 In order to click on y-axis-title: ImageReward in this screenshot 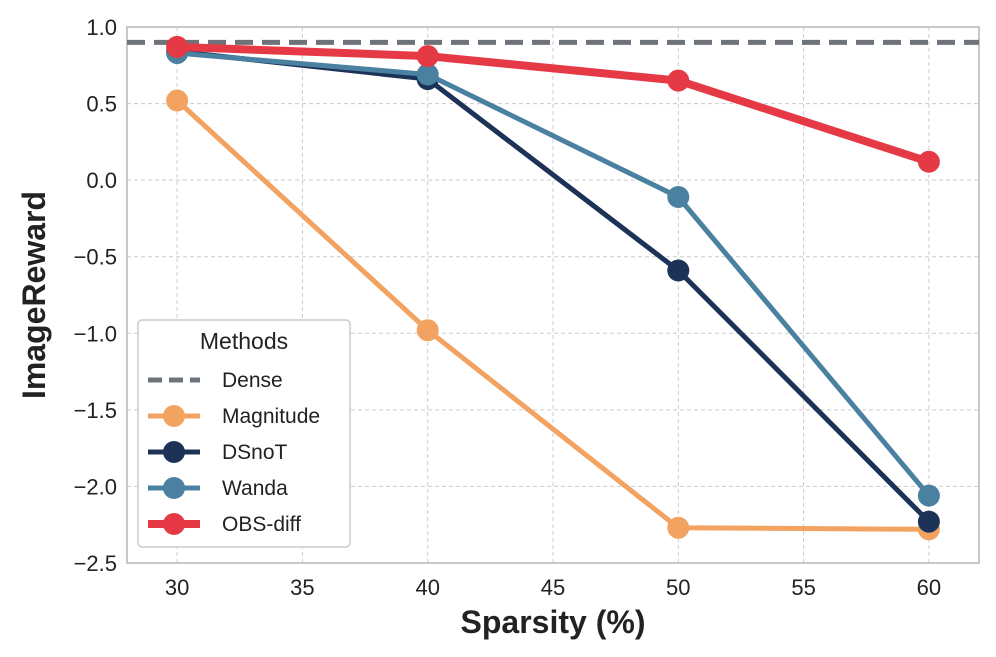, I will do `click(34, 295)`.